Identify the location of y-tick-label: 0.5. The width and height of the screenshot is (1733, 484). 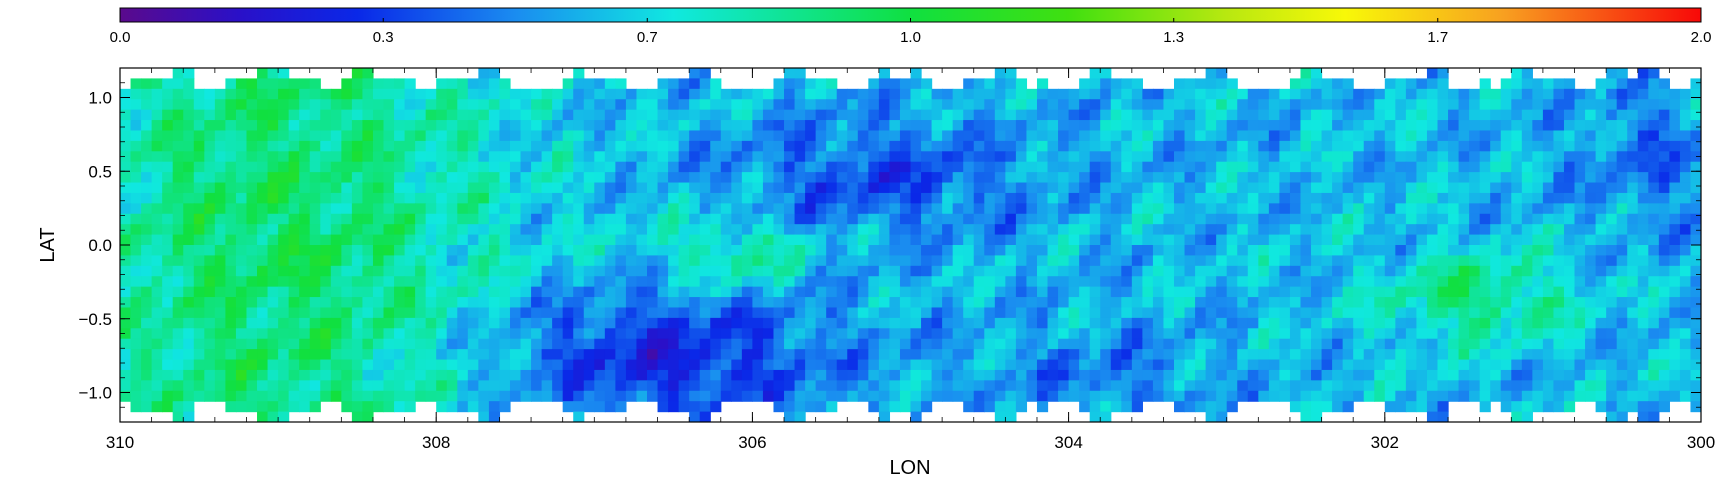
(100, 171).